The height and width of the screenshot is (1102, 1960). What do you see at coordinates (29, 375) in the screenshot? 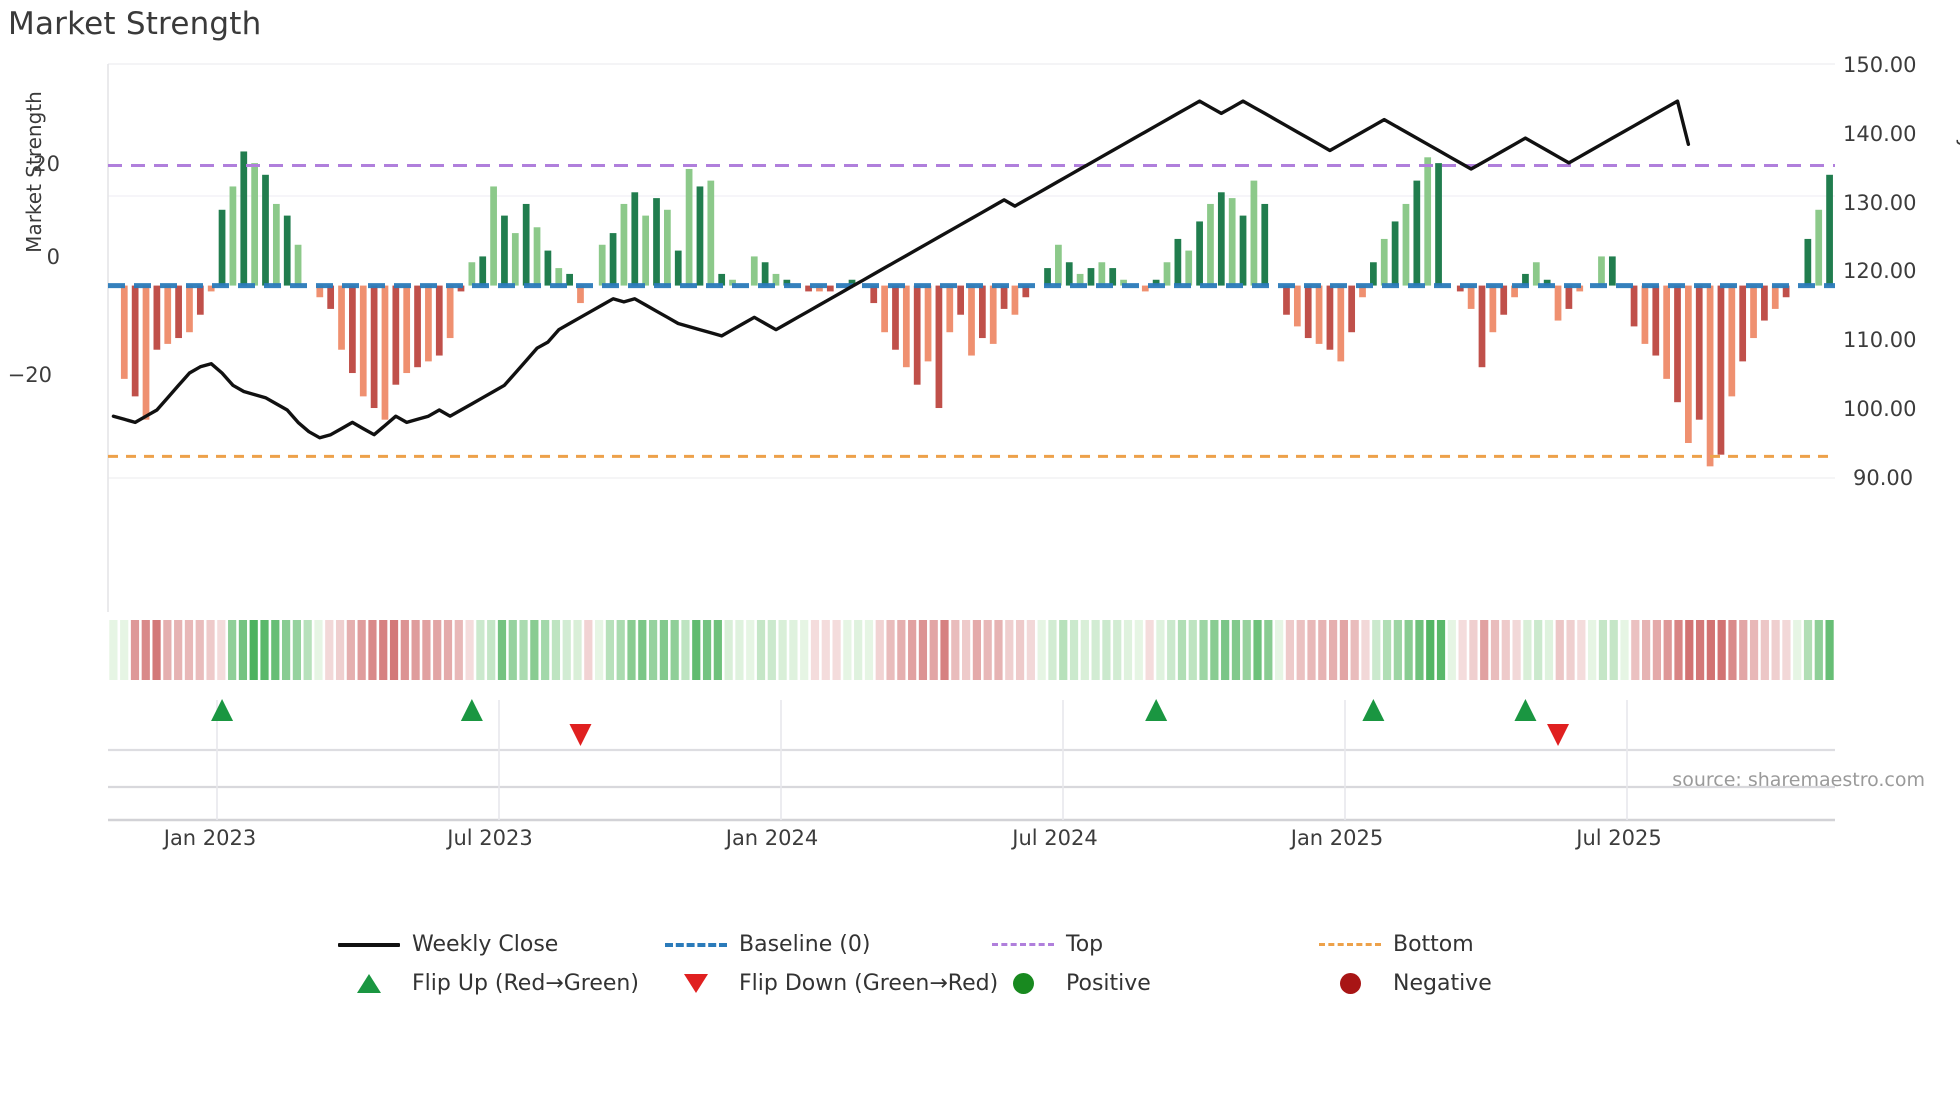
I see `y-tick-left-2: −20` at bounding box center [29, 375].